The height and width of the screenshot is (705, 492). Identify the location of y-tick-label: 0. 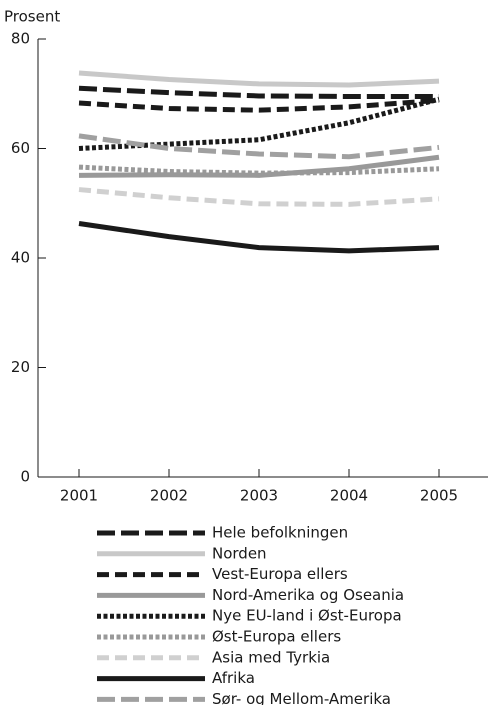
(25, 477).